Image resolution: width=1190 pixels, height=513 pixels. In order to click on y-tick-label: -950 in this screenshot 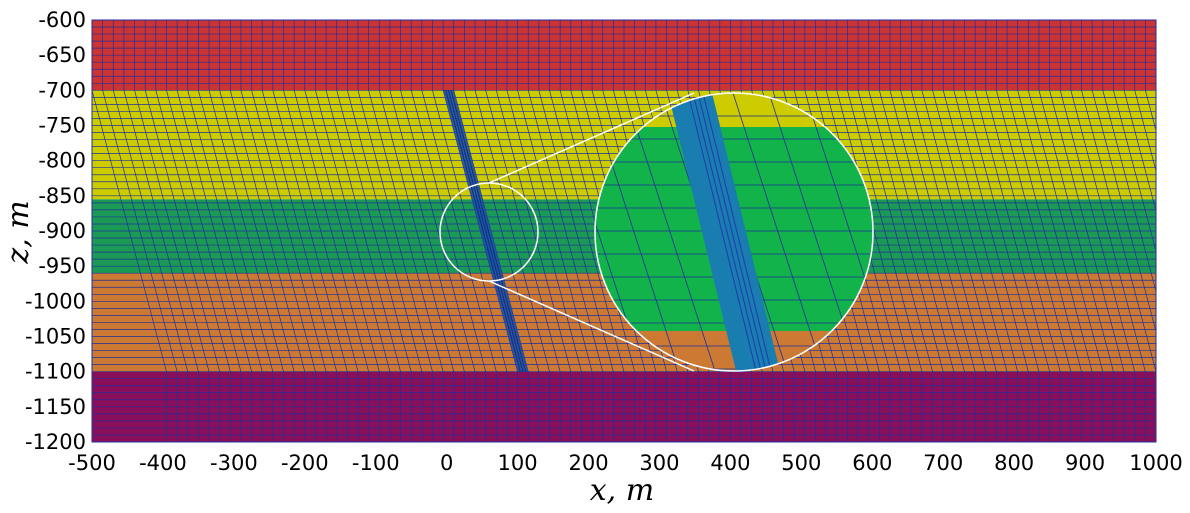, I will do `click(62, 266)`.